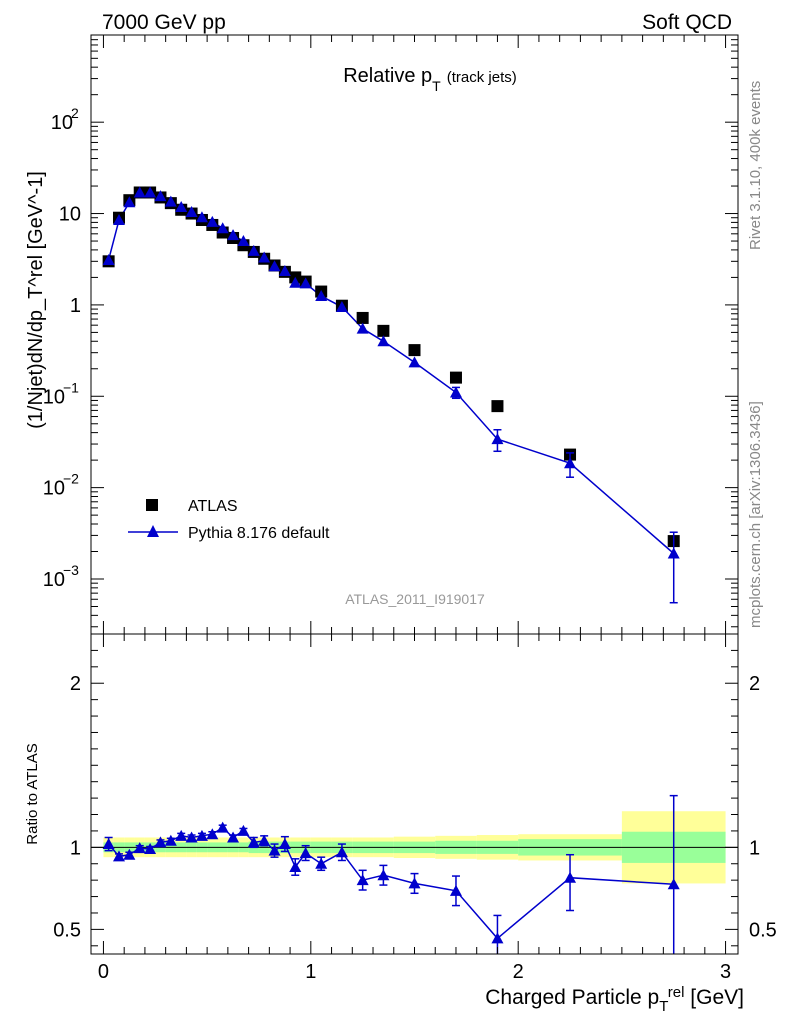 The height and width of the screenshot is (1024, 786). I want to click on legend-atlas-label: ATLAS, so click(213, 506).